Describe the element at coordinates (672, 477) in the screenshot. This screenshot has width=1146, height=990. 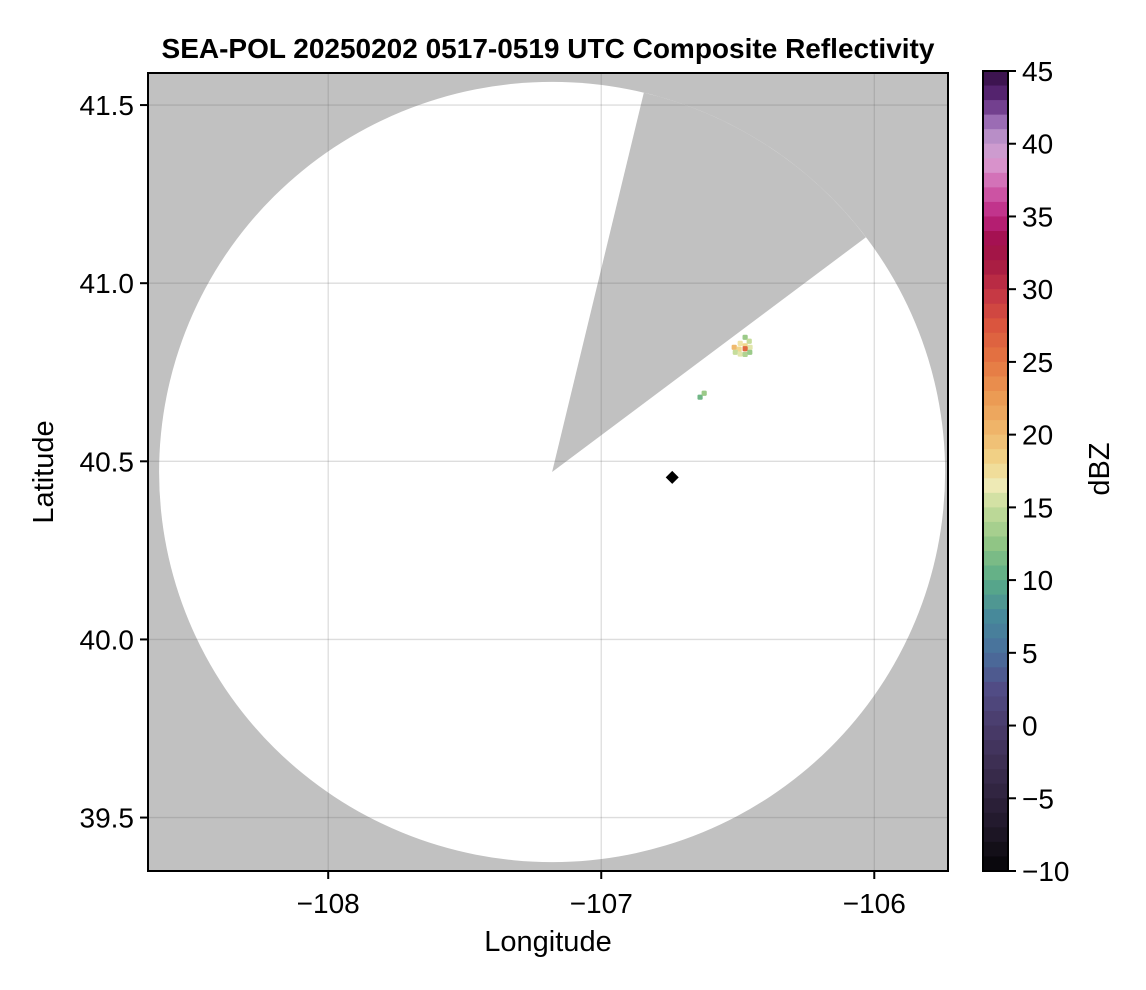
I see `site-marker-diamond` at that location.